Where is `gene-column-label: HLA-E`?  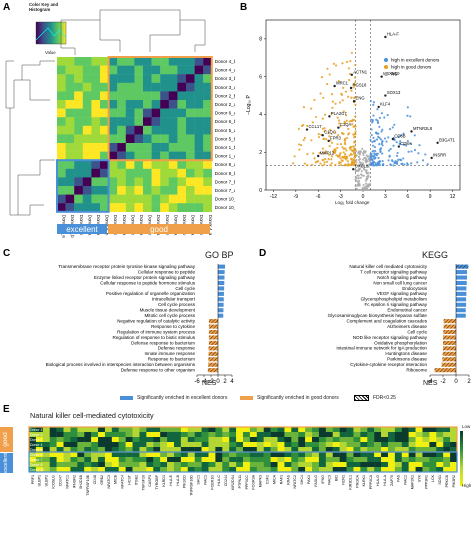
gene-column-label: HLA-E is located at coordinates (171, 479).